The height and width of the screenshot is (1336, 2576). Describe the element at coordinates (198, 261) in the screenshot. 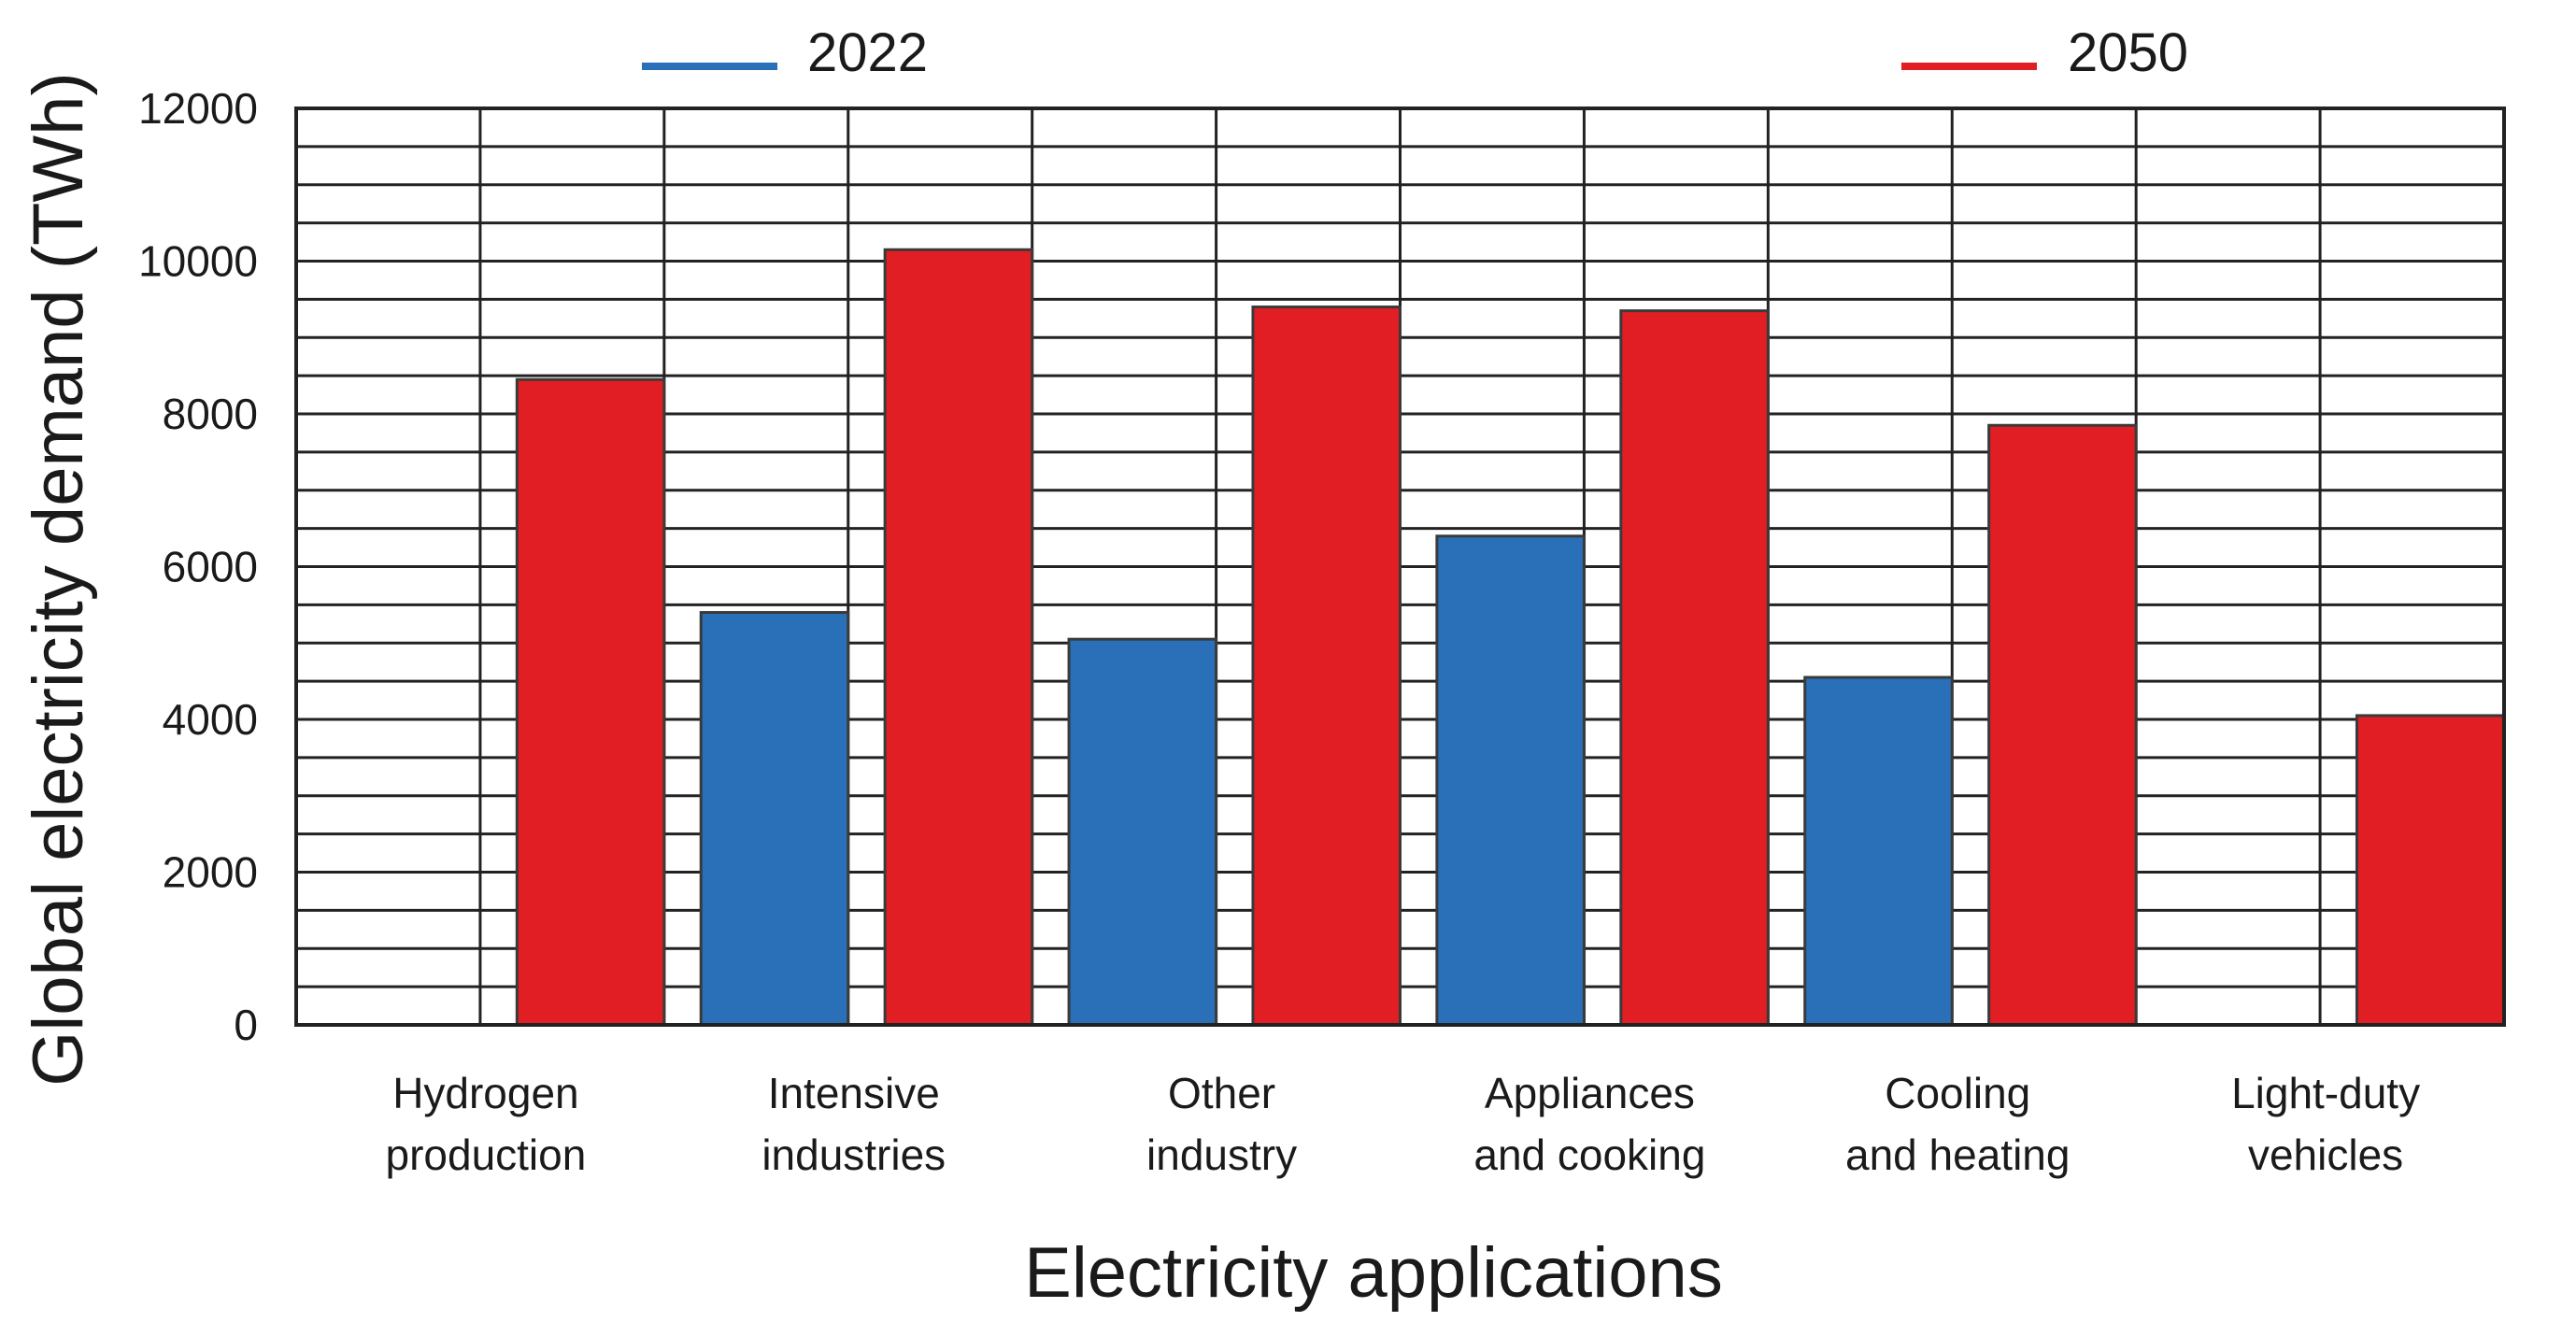

I see `y-tick-label: 10000` at that location.